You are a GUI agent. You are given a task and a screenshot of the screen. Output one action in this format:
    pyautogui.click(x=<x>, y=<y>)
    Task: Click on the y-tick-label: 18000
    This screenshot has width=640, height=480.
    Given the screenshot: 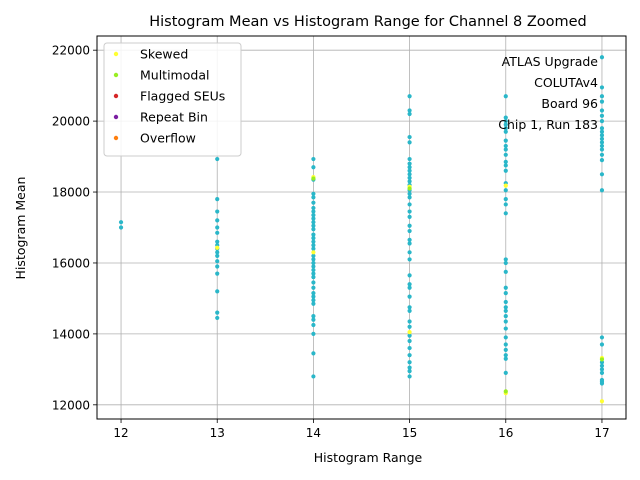 What is the action you would take?
    pyautogui.click(x=71, y=193)
    